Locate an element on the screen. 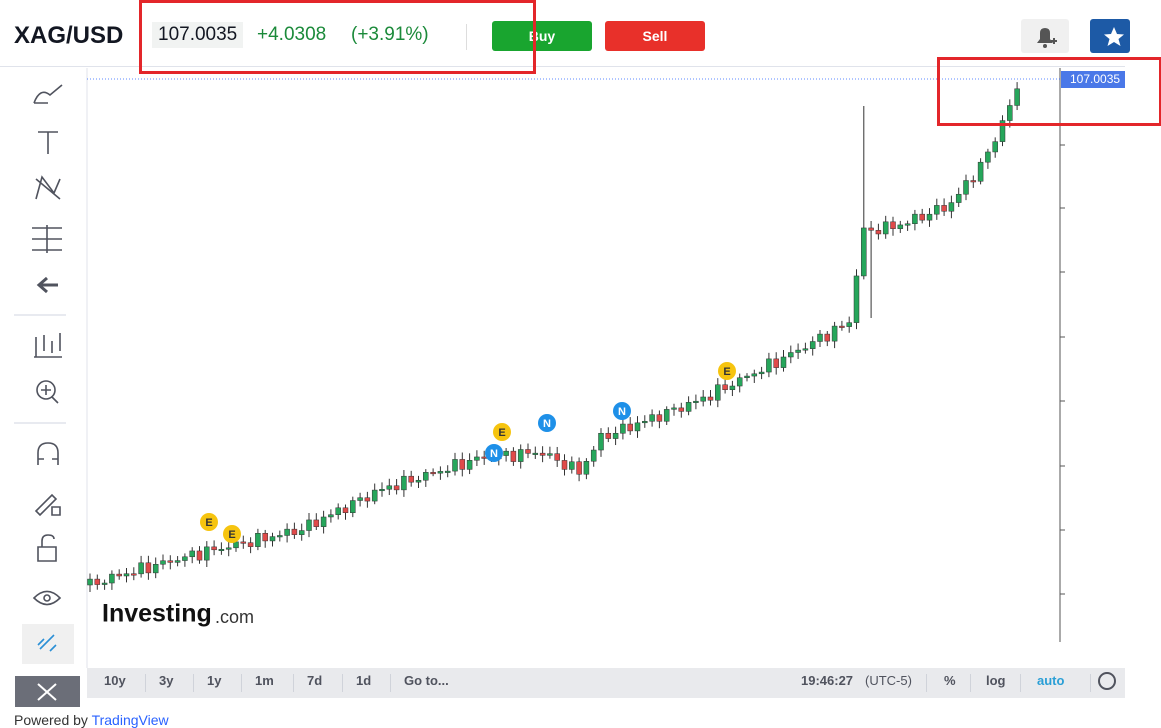 The image size is (1161, 728). range-button: 1m is located at coordinates (264, 680).